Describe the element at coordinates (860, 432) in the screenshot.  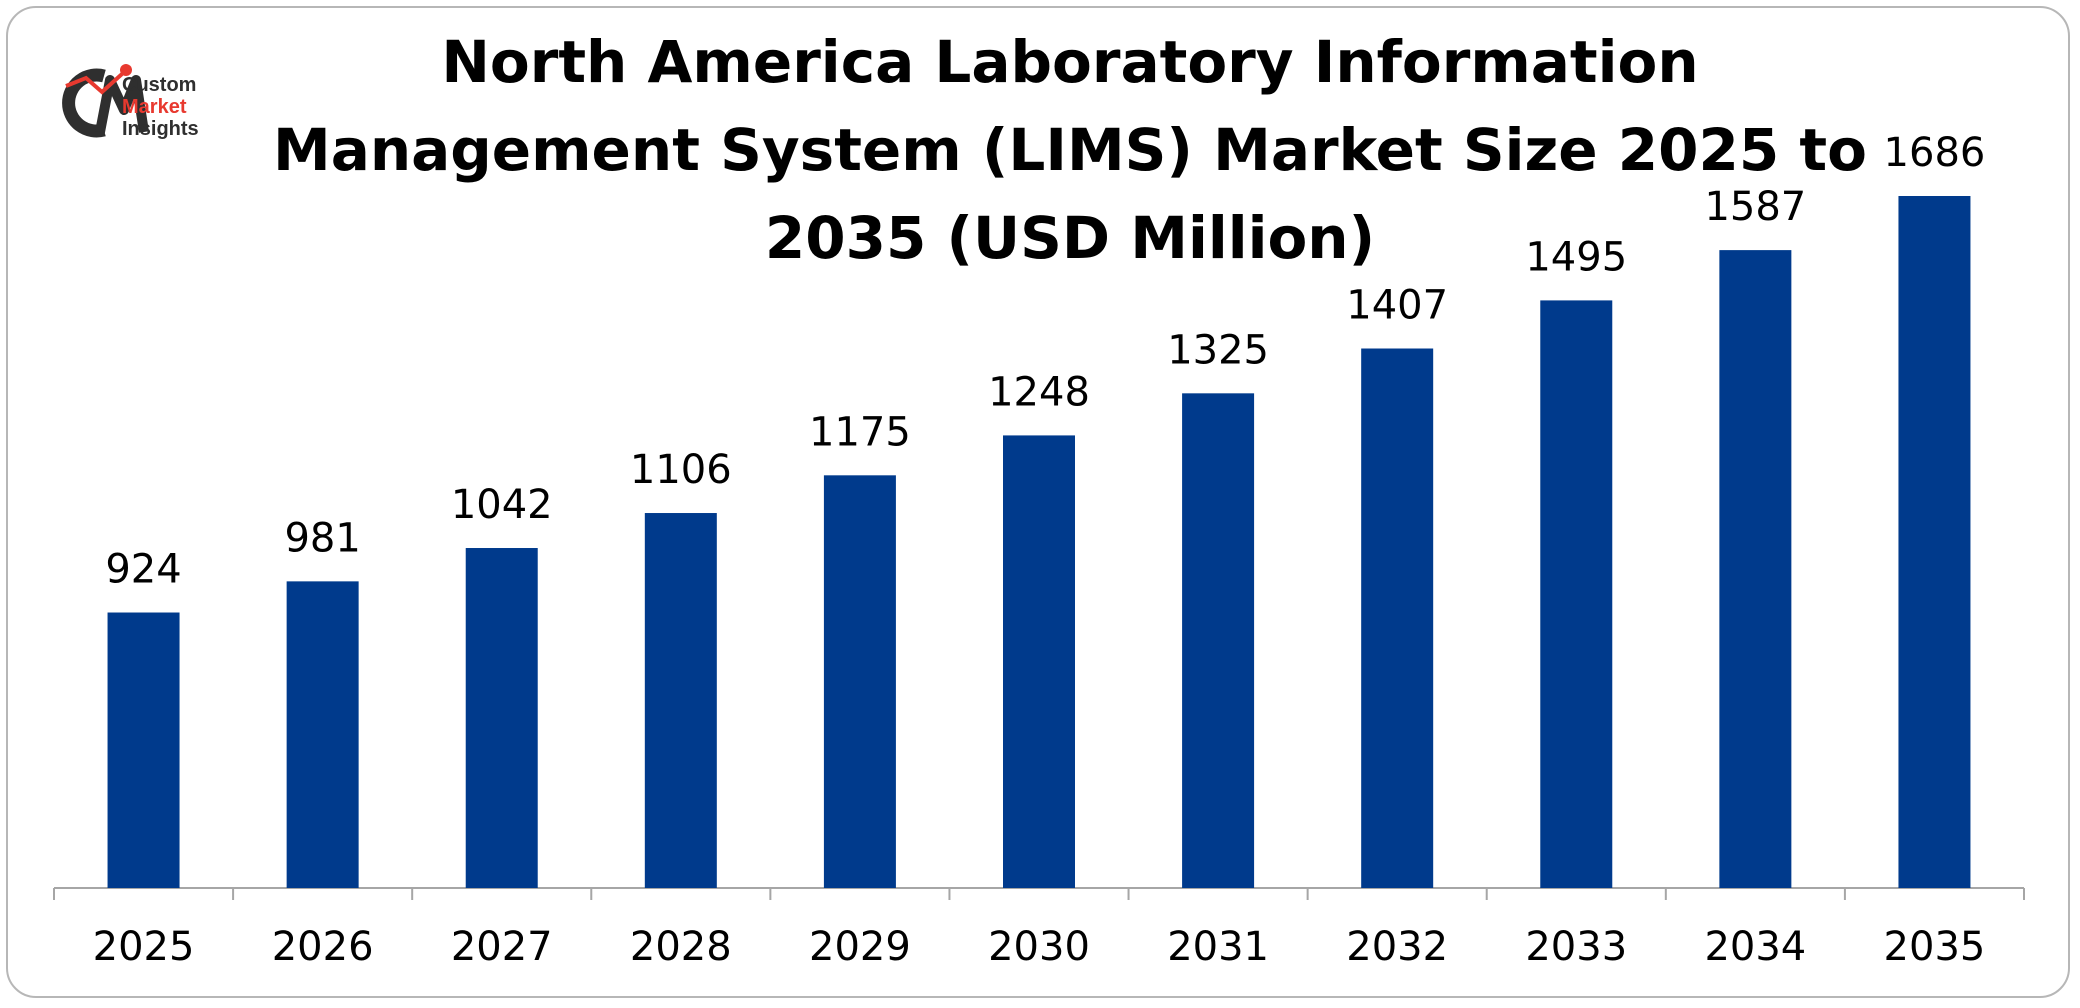
I see `data-label-2029: 1175` at that location.